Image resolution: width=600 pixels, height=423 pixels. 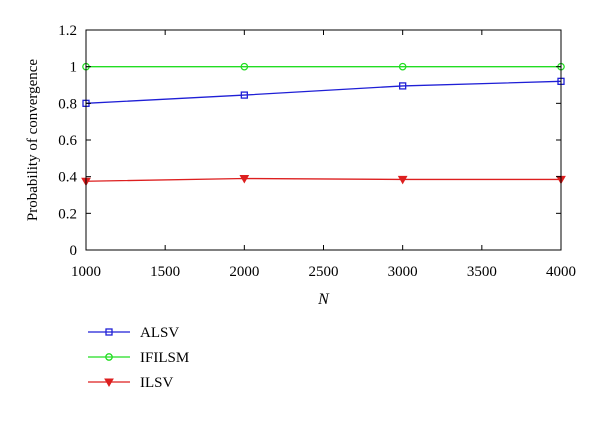 I want to click on legend-label: ALSV, so click(x=159, y=333).